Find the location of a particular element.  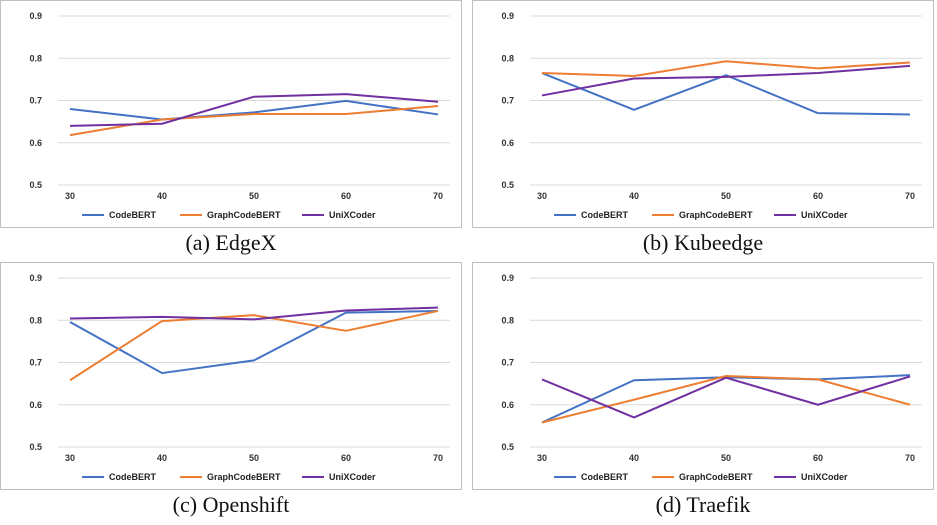

chart-caption: (b) Kubeedge is located at coordinates (703, 242).